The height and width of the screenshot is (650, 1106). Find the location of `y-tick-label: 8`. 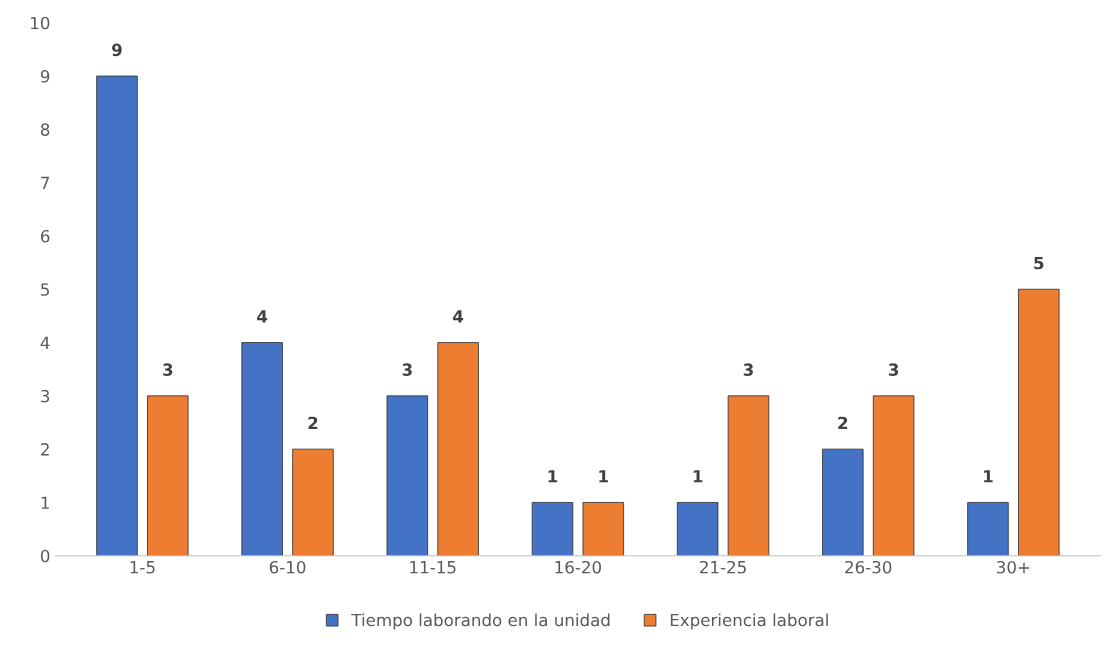

y-tick-label: 8 is located at coordinates (45, 129).